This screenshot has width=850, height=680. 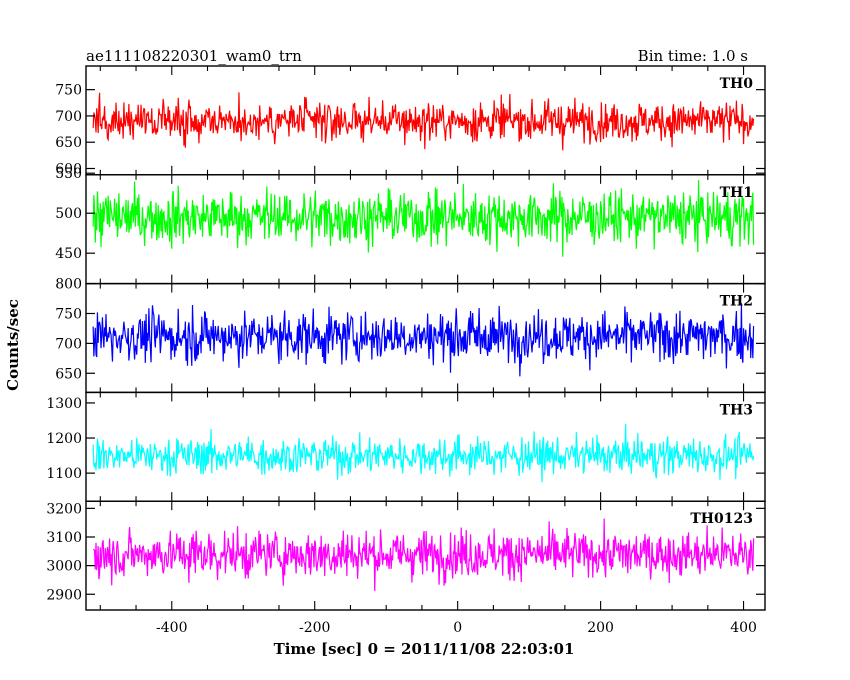 What do you see at coordinates (194, 56) in the screenshot?
I see `chart-title: ae111108220301_wam0_trn` at bounding box center [194, 56].